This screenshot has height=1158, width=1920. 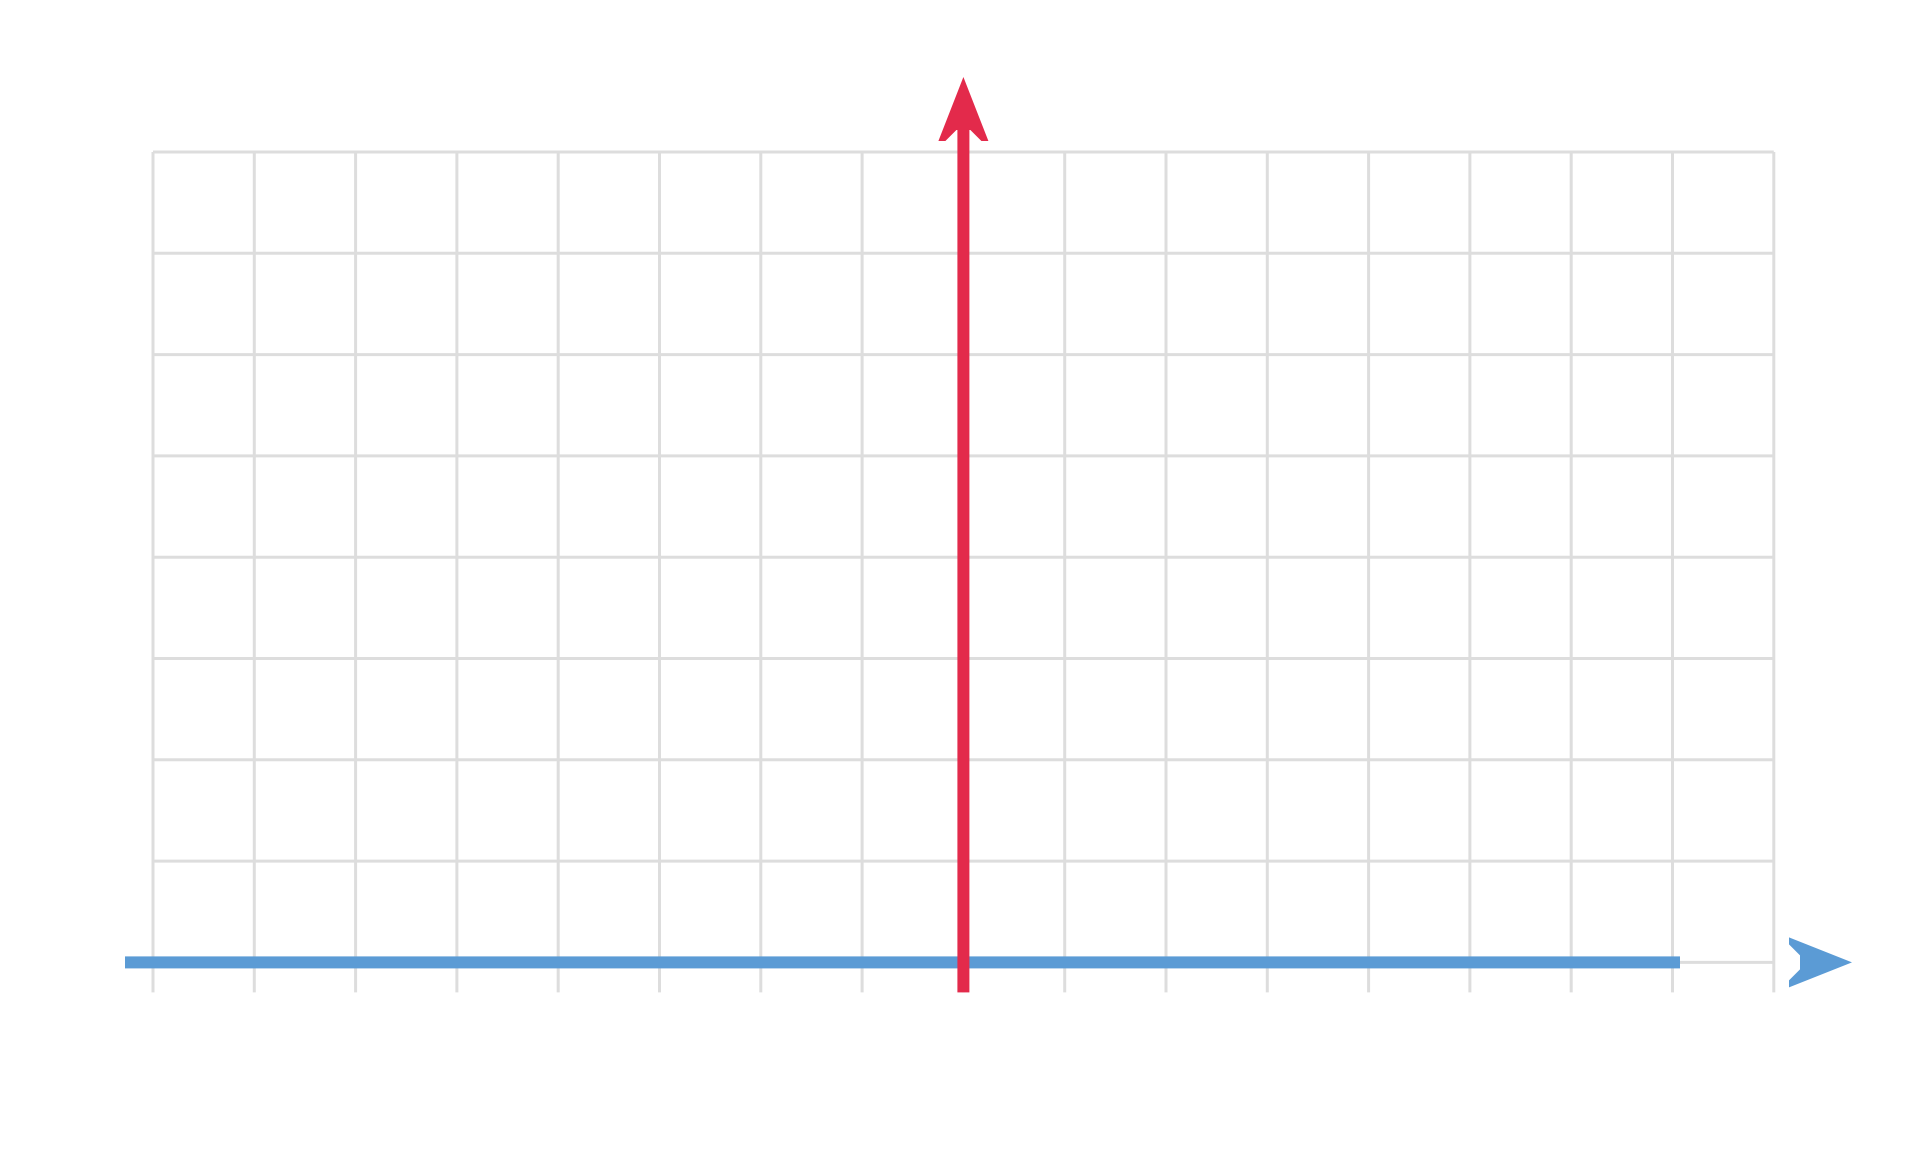 I want to click on y-axis, so click(x=963, y=535).